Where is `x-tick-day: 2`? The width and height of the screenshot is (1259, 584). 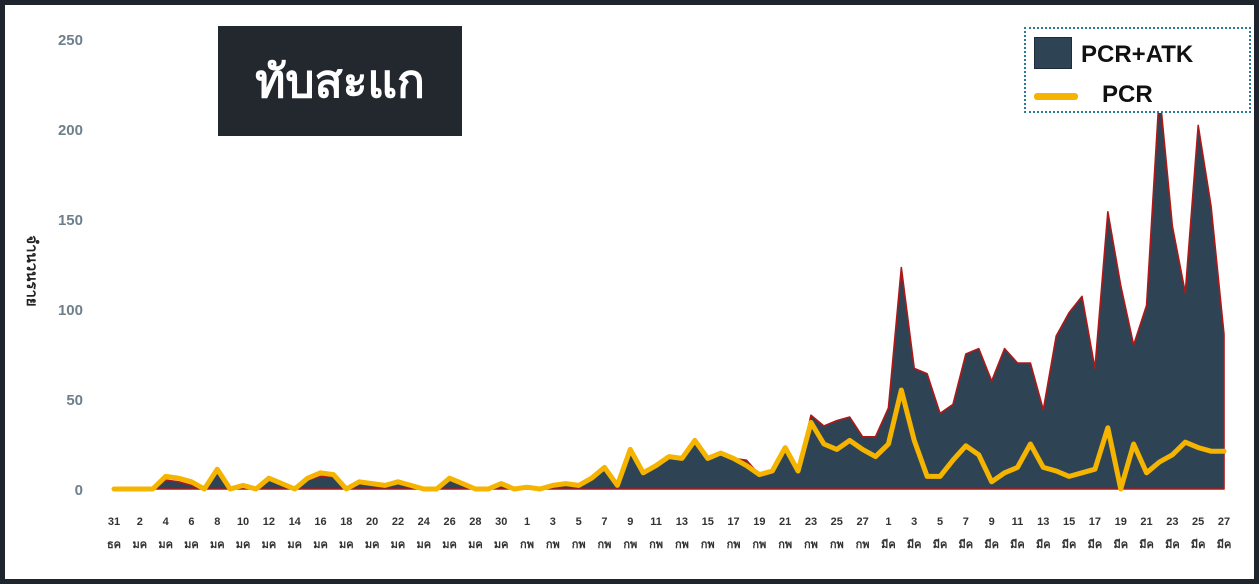
x-tick-day: 2 is located at coordinates (140, 522).